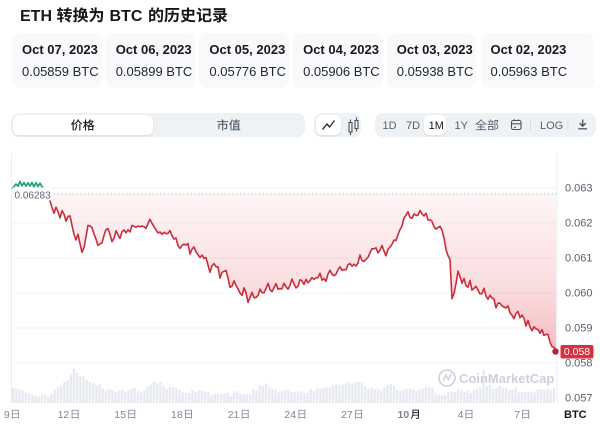 This screenshot has height=431, width=600. Describe the element at coordinates (36, 16) in the screenshot. I see `svg-text: ETH` at that location.